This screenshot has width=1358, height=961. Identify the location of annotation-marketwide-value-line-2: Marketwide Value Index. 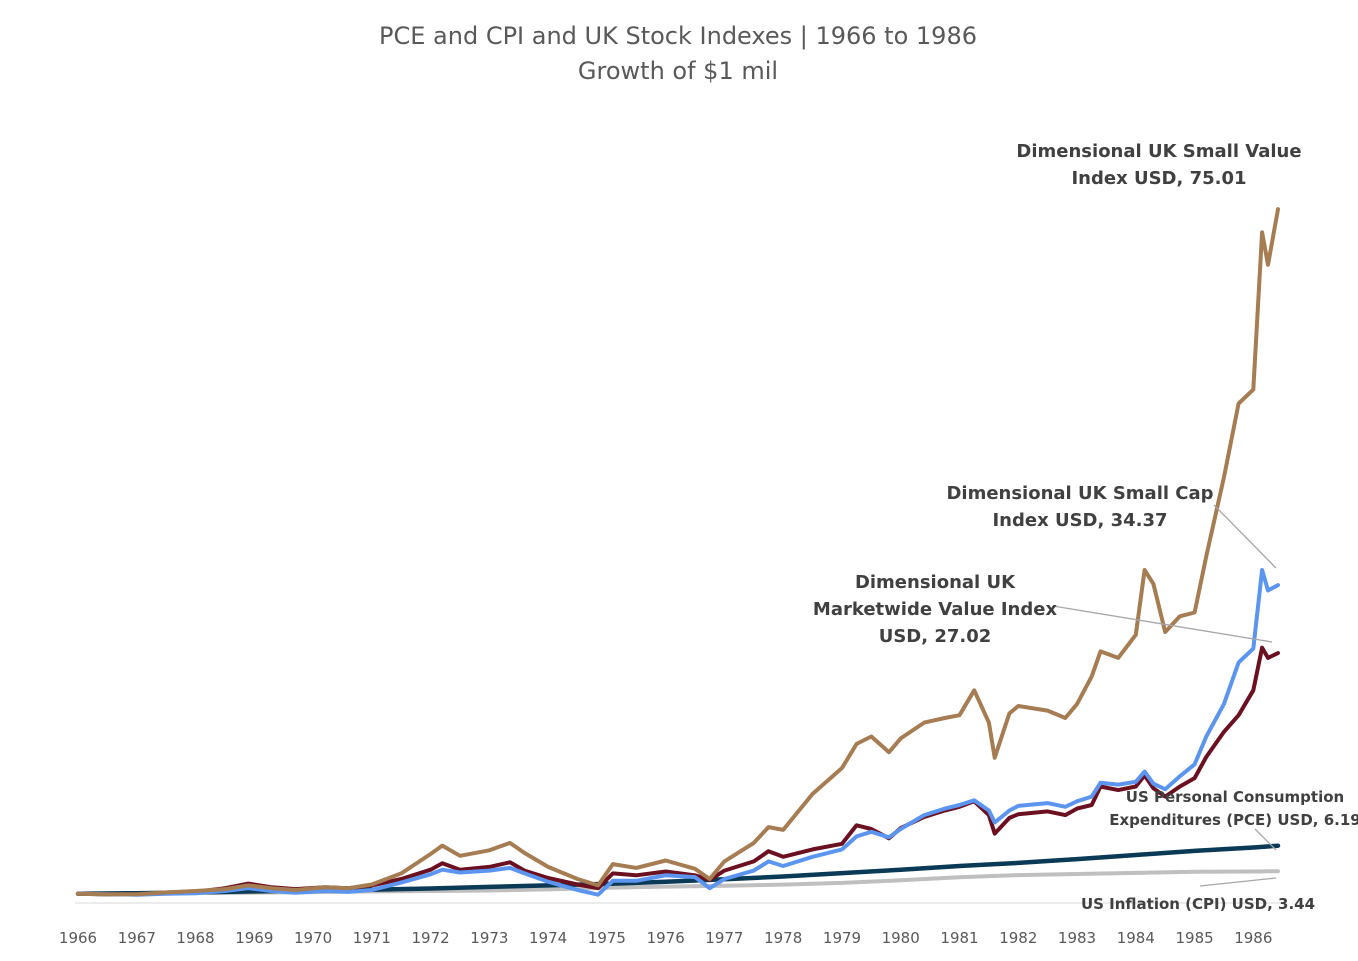
(935, 609).